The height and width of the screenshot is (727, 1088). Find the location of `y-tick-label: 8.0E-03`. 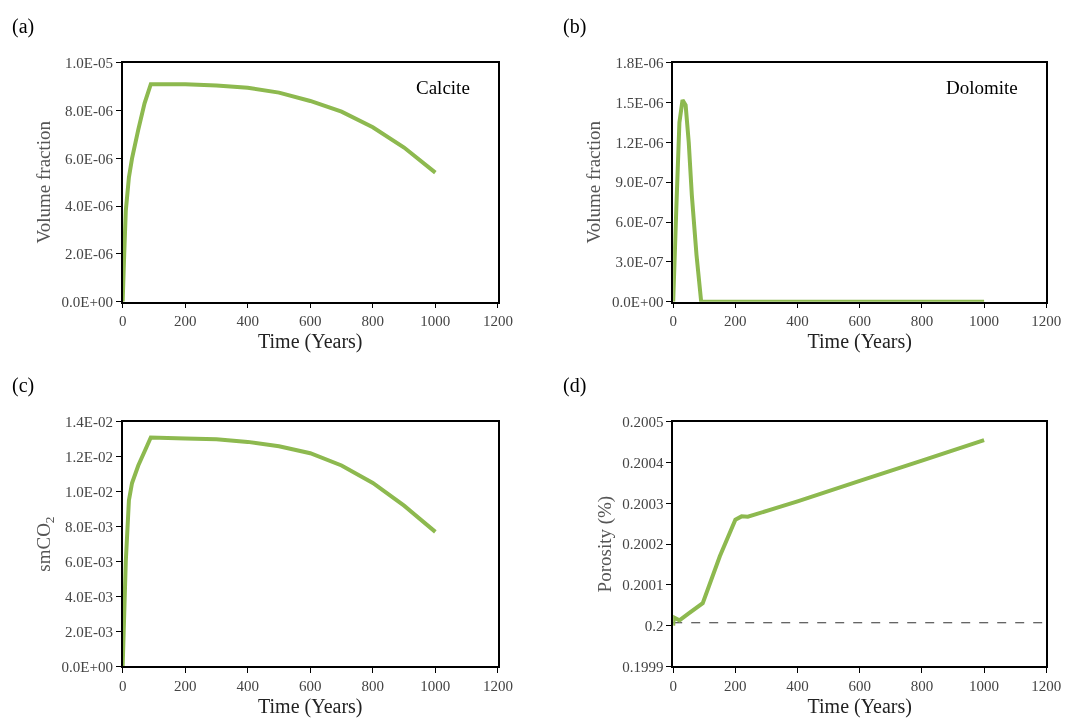

y-tick-label: 8.0E-03 is located at coordinates (88, 526).